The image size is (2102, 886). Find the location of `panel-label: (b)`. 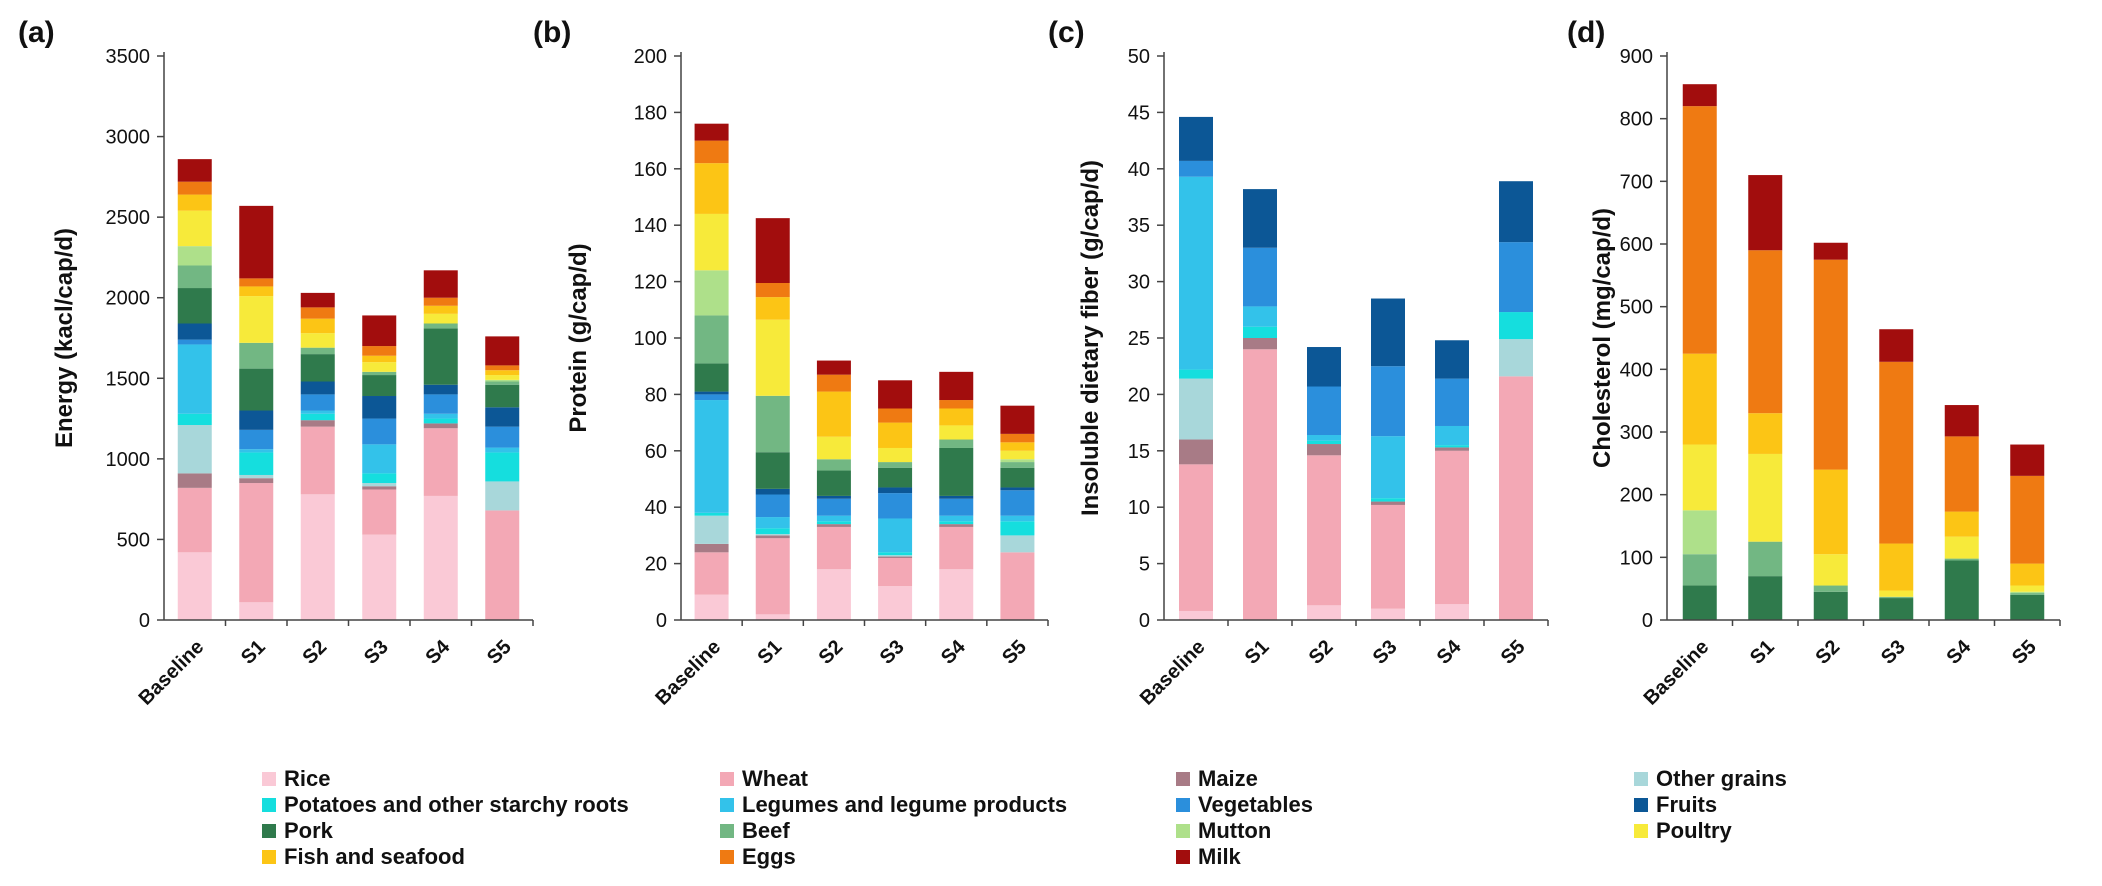

panel-label: (b) is located at coordinates (552, 32).